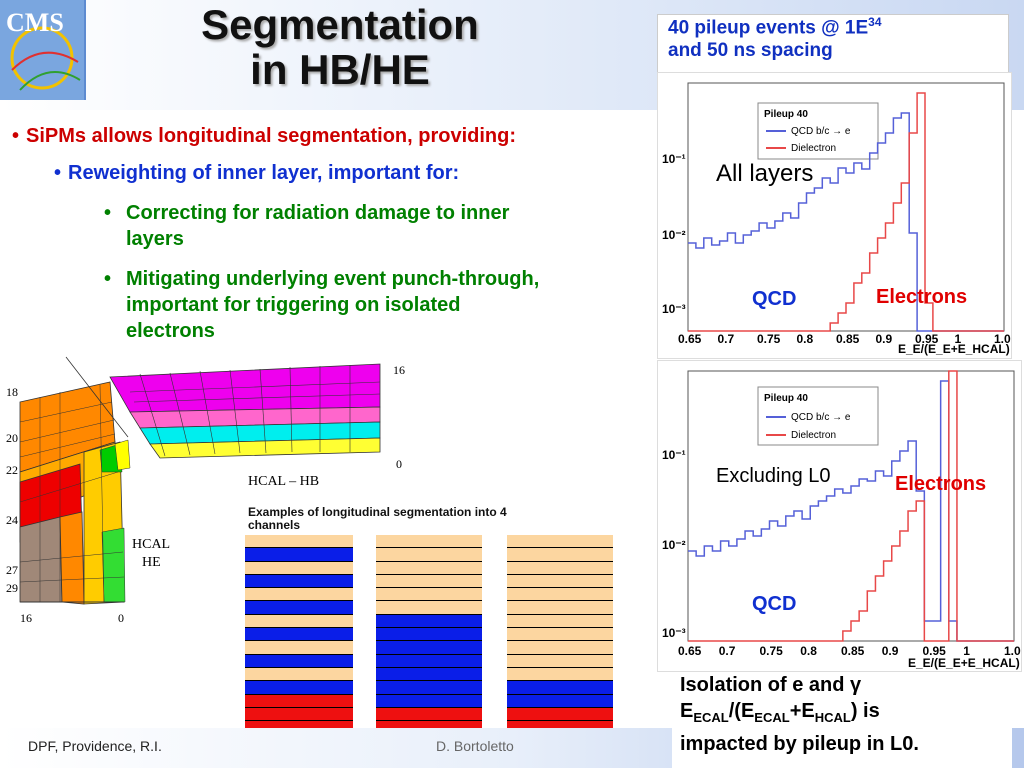 Image resolution: width=1024 pixels, height=768 pixels. Describe the element at coordinates (1012, 651) in the screenshot. I see `x-tick-label: 1.05` at that location.